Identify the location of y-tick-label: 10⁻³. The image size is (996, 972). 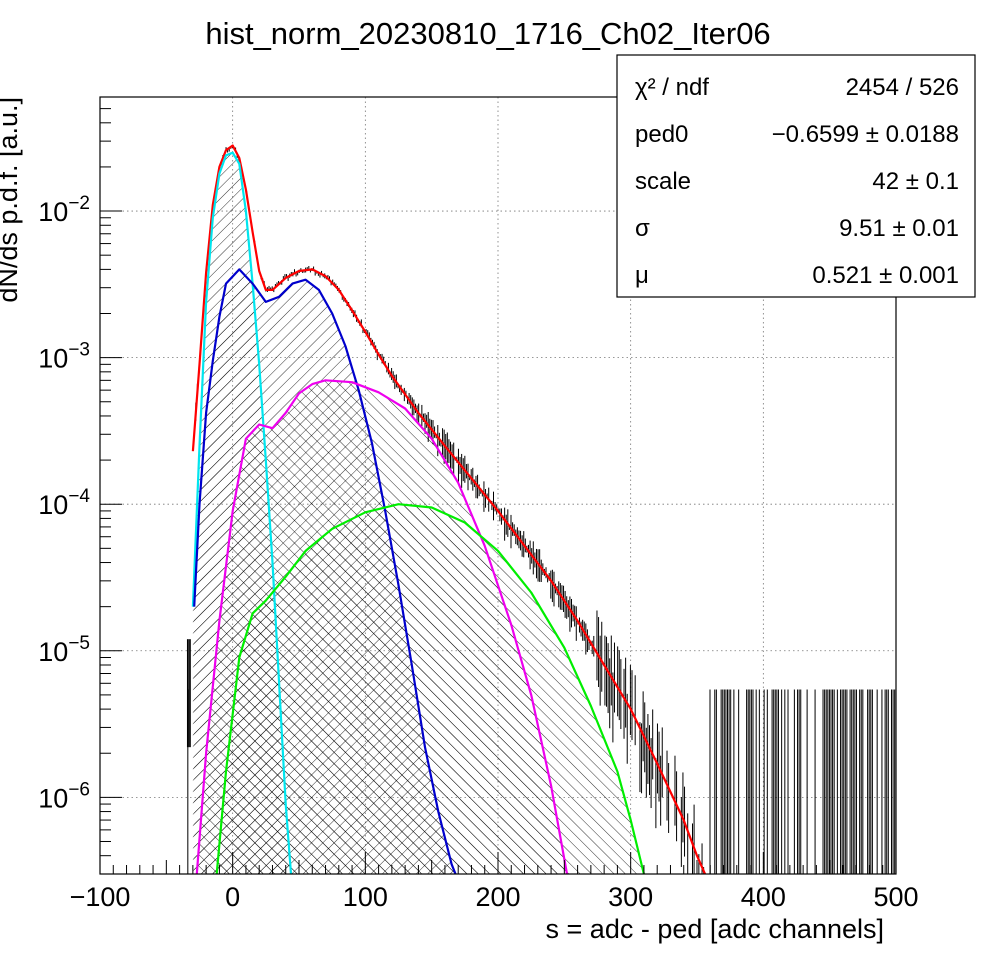
(64, 357).